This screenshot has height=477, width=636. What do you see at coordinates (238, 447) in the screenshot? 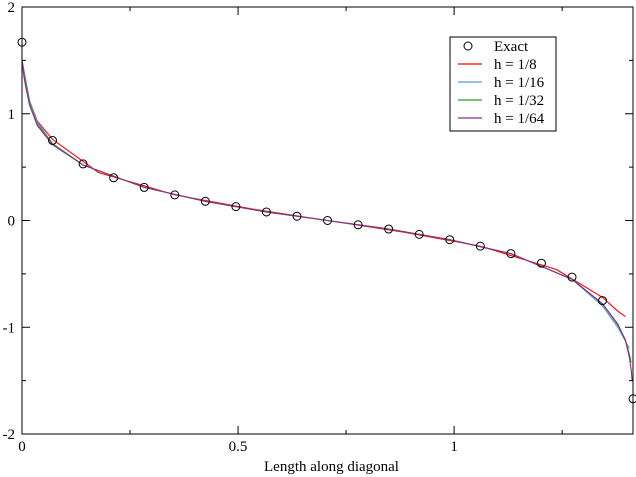
I see `x-tick-label: 0.5` at bounding box center [238, 447].